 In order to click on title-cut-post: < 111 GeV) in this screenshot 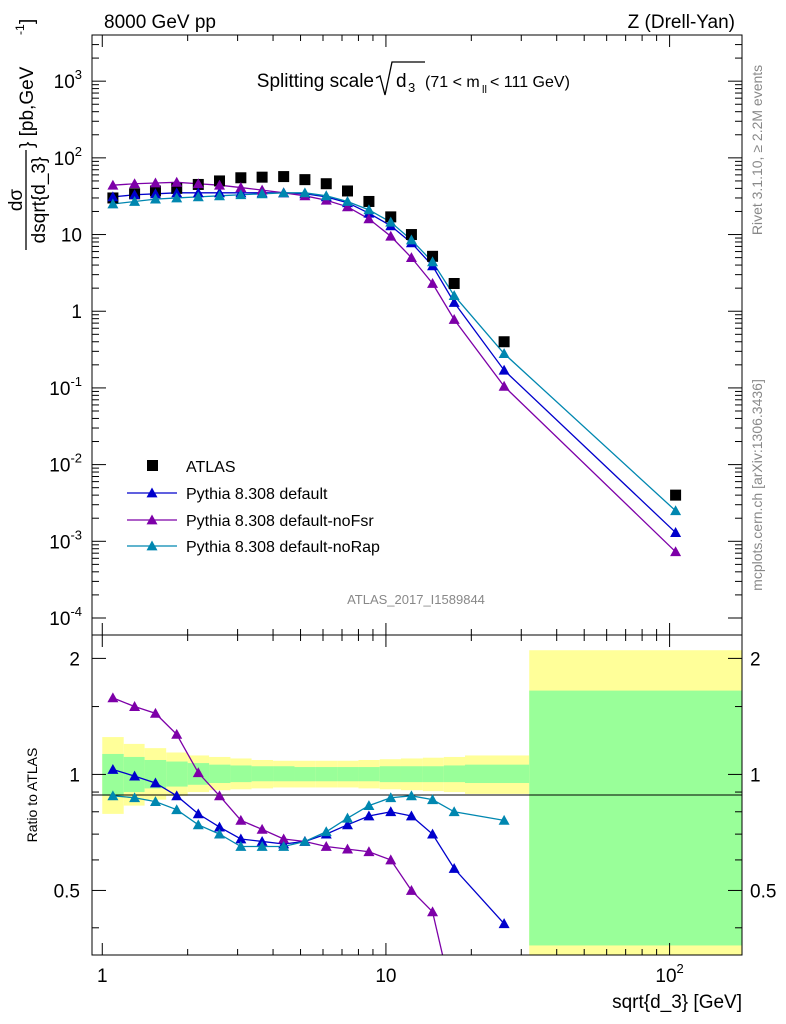, I will do `click(530, 82)`.